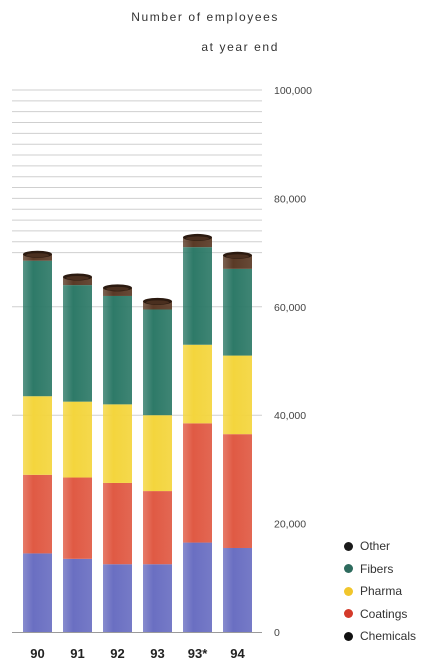 The image size is (429, 665). What do you see at coordinates (384, 613) in the screenshot?
I see `legend-label: Coatings` at bounding box center [384, 613].